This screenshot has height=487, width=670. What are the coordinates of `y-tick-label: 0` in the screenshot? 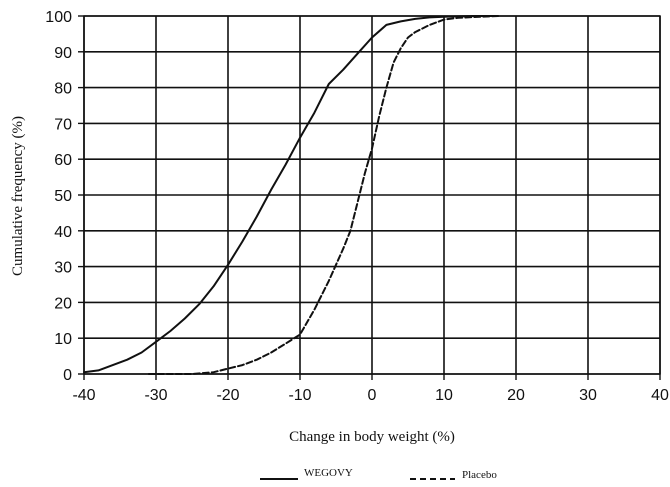 It's located at (67, 375).